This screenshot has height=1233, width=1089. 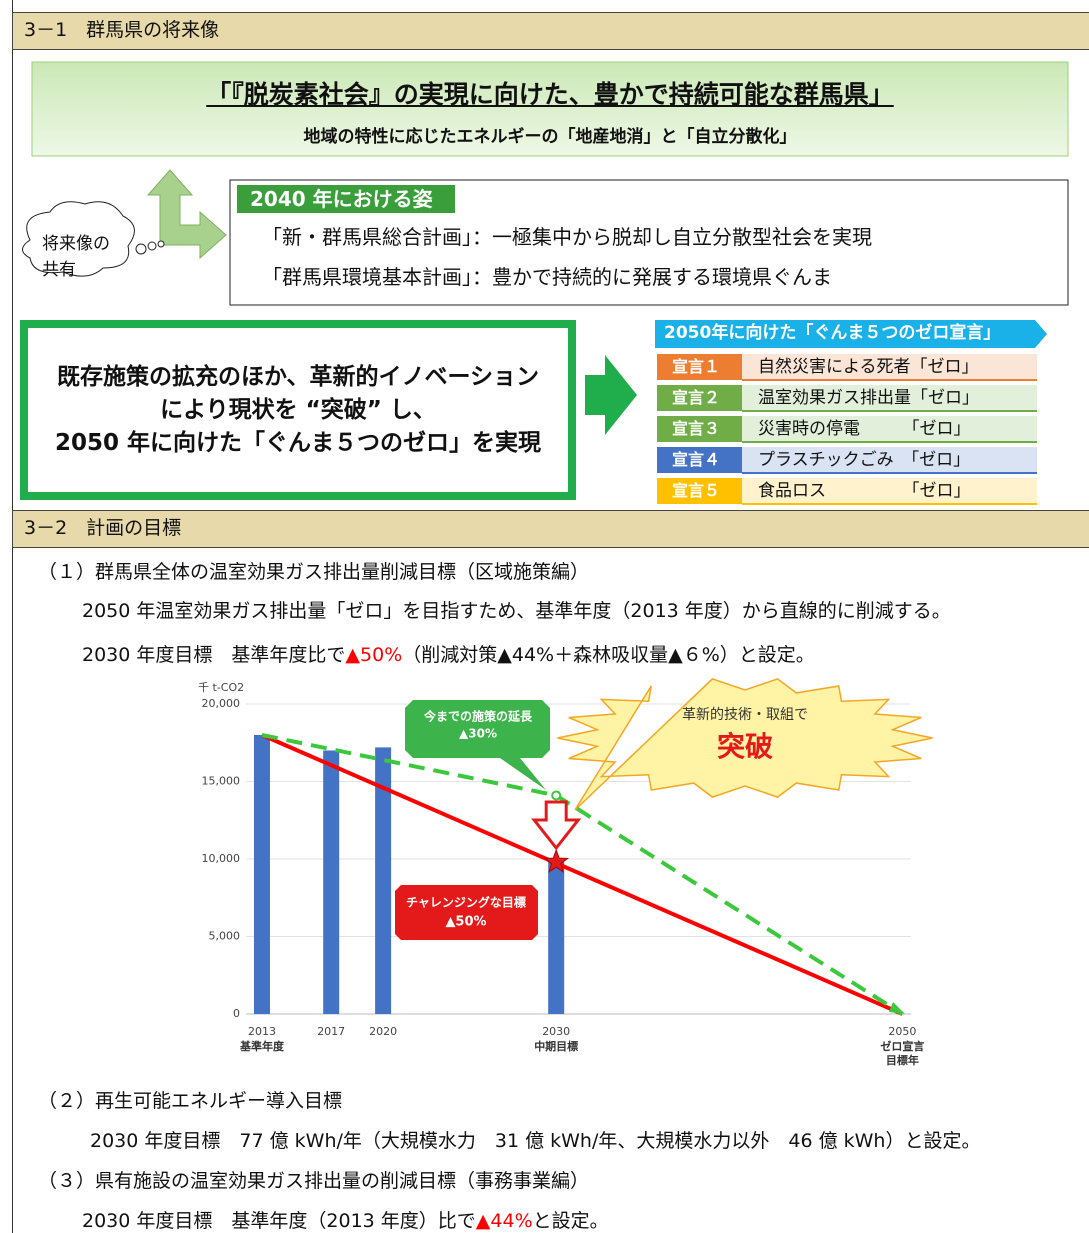 I want to click on point, so click(x=556, y=795).